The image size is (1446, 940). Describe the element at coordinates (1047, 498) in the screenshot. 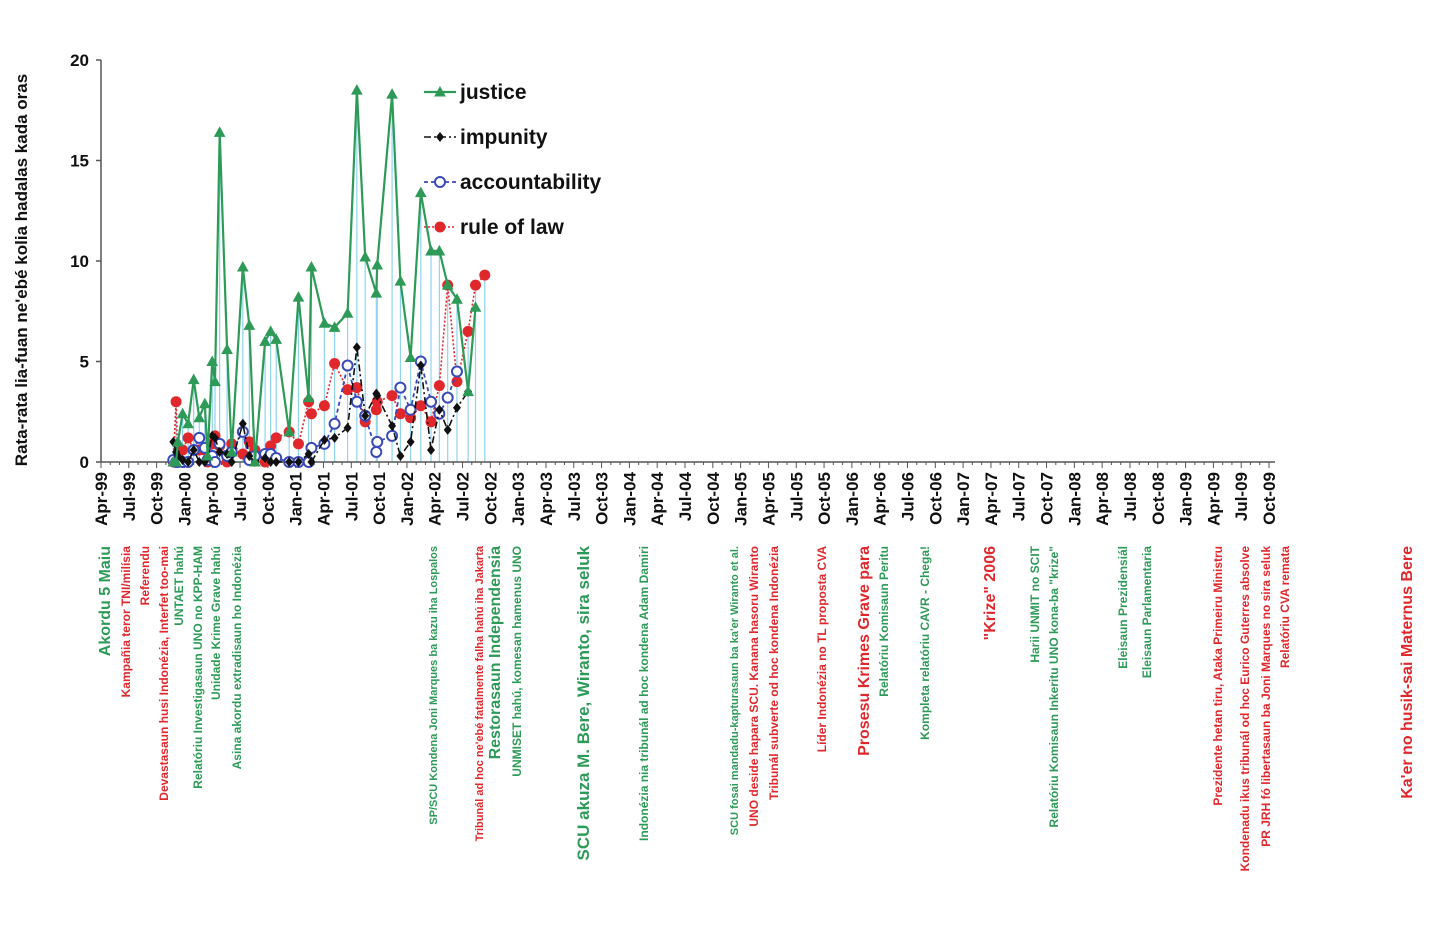

I see `x-tick-label: Oct-07` at that location.